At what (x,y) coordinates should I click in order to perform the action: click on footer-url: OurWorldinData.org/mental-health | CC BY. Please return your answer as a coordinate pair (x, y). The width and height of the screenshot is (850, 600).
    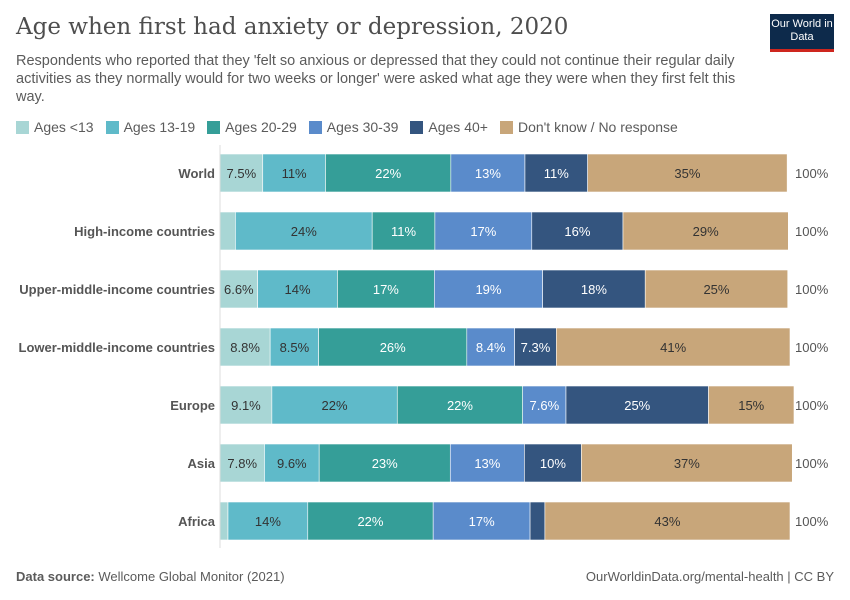
    Looking at the image, I should click on (709, 576).